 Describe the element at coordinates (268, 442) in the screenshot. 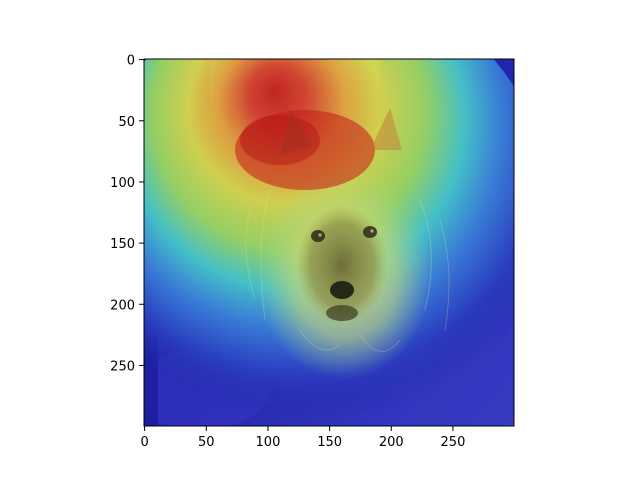

I see `x-tick-label: 100` at that location.